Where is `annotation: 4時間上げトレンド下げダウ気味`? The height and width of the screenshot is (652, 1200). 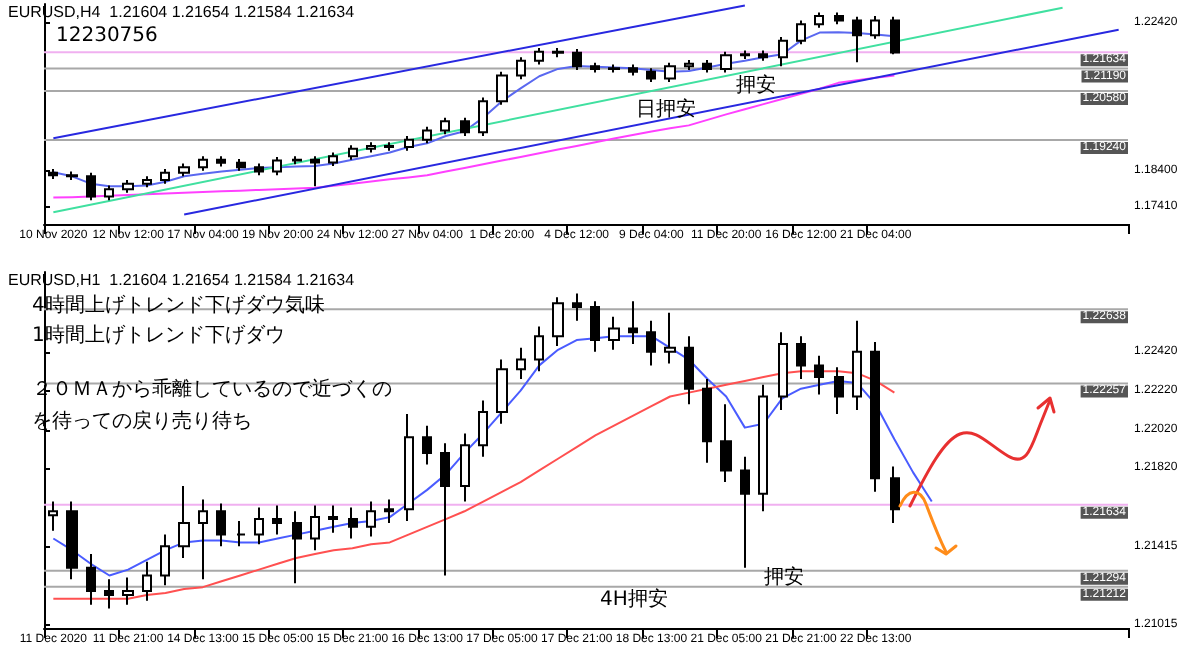 annotation: 4時間上げトレンド下げダウ気味 is located at coordinates (178, 305).